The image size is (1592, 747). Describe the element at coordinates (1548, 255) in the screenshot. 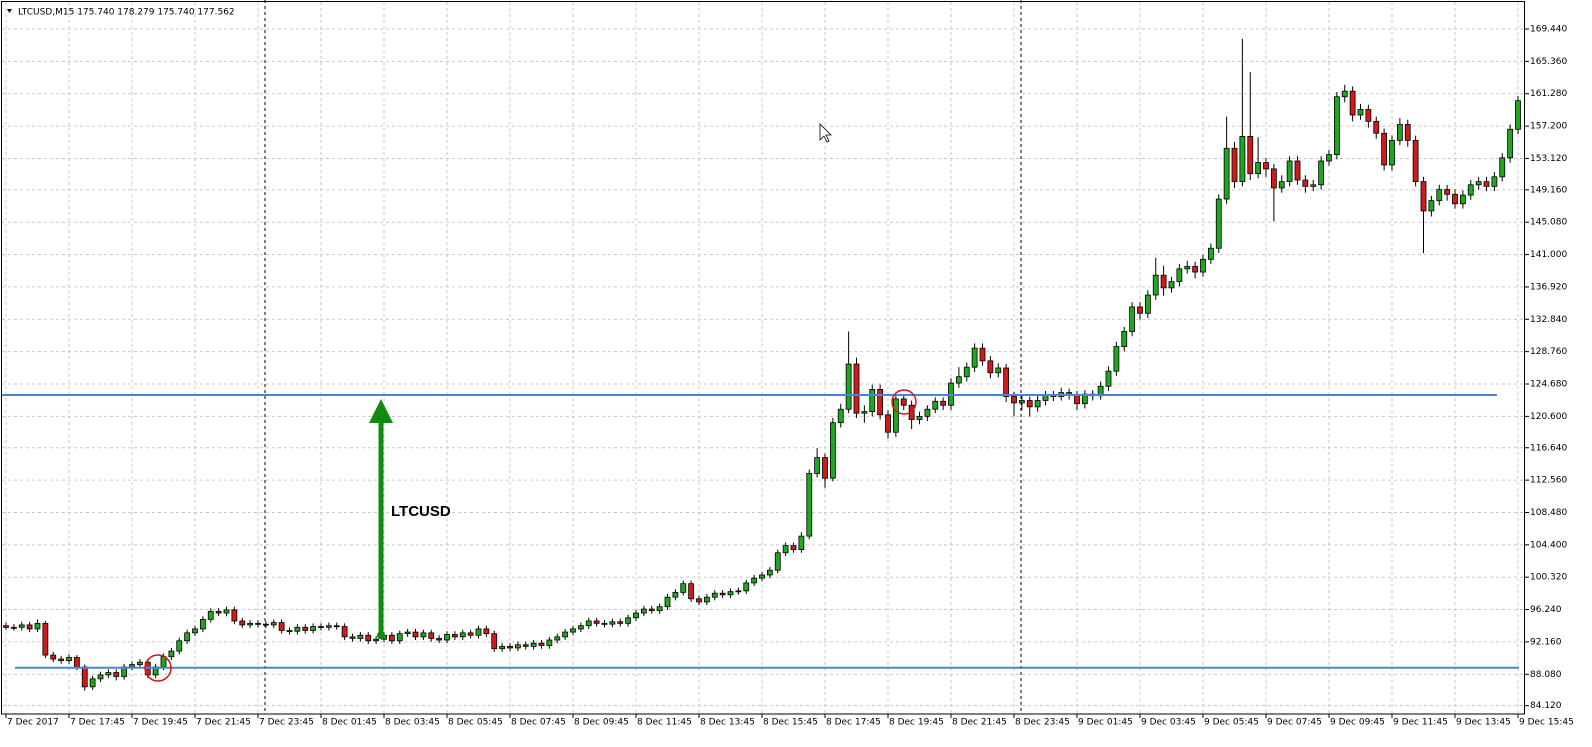

I see `y-tick-label: 141.000` at that location.